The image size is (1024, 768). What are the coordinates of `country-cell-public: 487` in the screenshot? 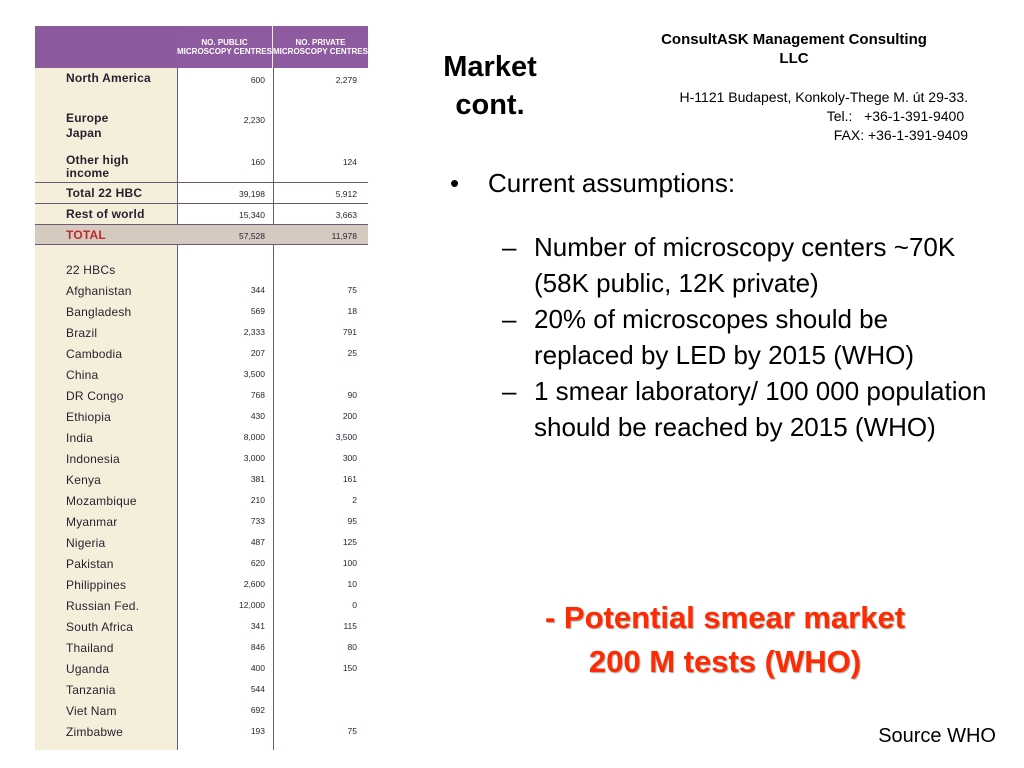 It's located at (257, 542).